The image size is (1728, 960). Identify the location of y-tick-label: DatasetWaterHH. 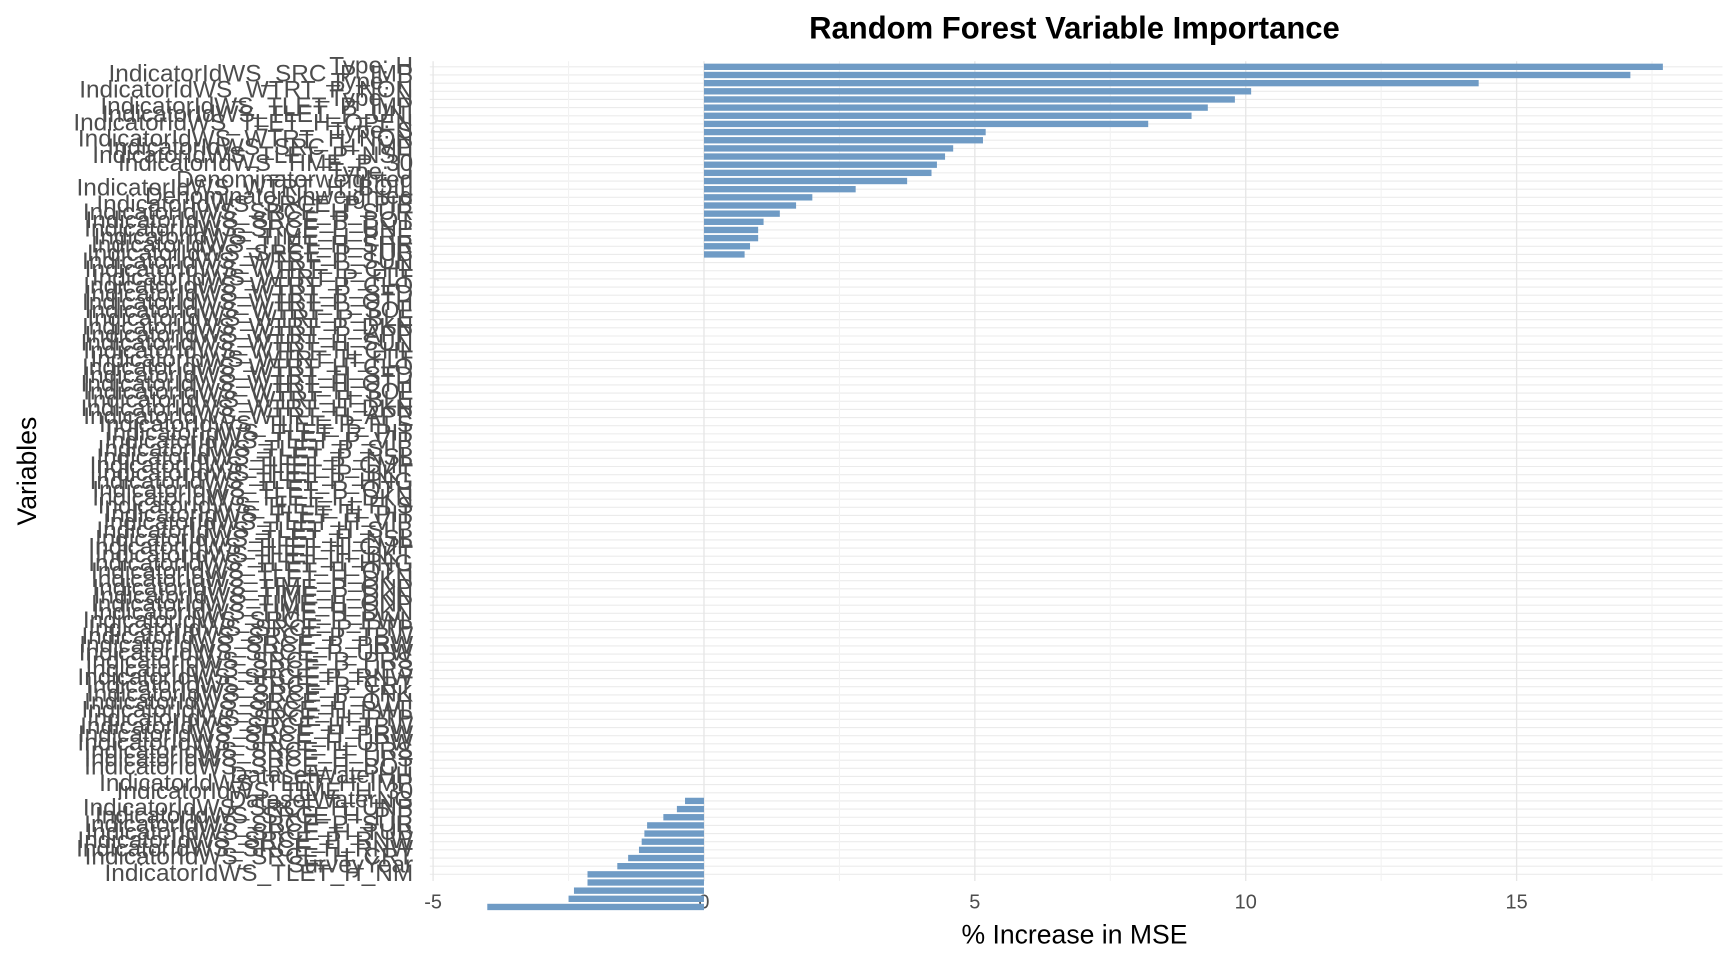
(321, 775).